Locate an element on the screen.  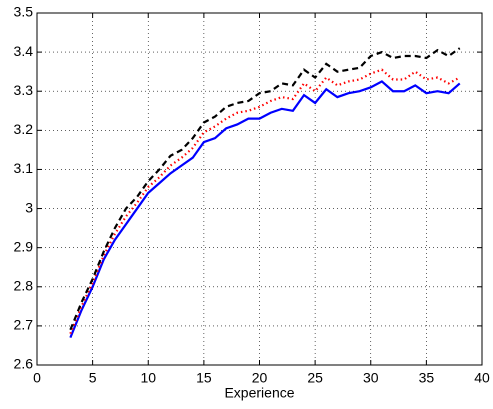
y-tick-label: 3 is located at coordinates (29, 207).